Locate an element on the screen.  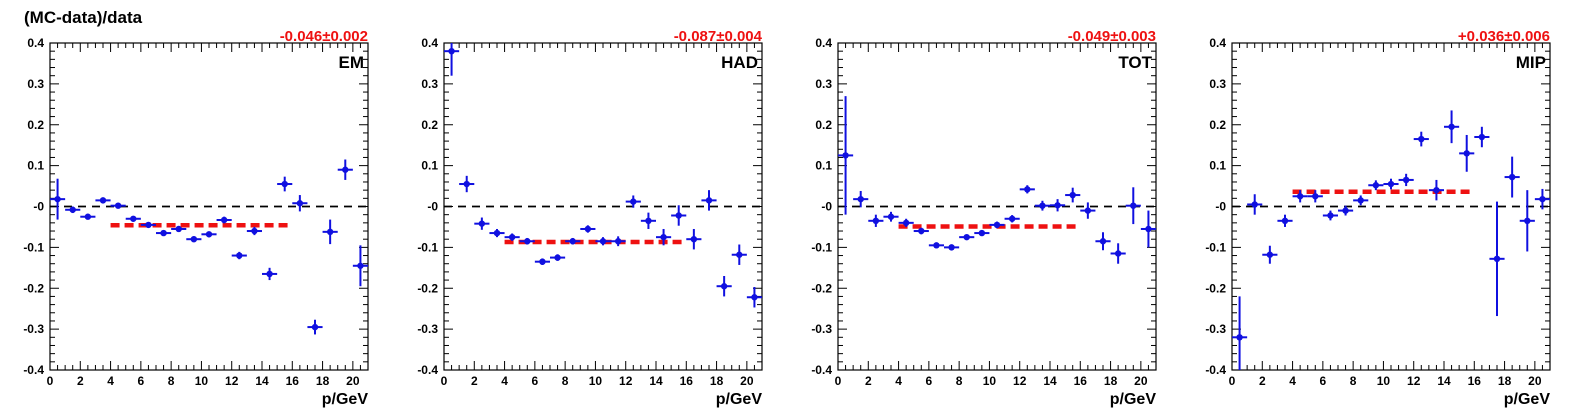
y-tick-label: -0 is located at coordinates (432, 207).